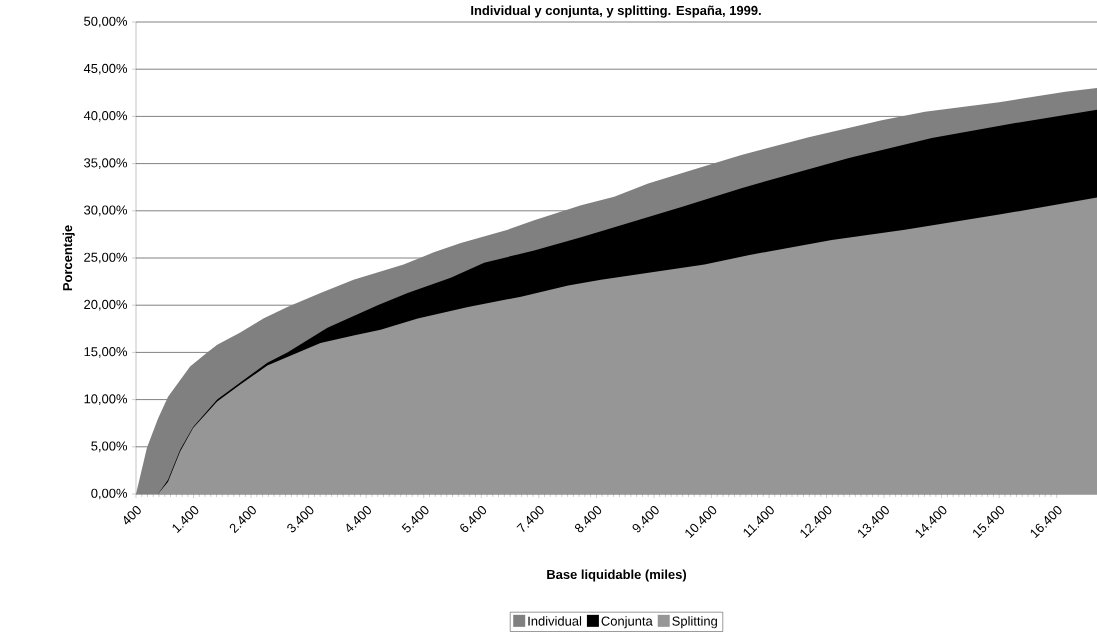 This screenshot has height=639, width=1097. I want to click on y-tick-label: 10,00%, so click(106, 399).